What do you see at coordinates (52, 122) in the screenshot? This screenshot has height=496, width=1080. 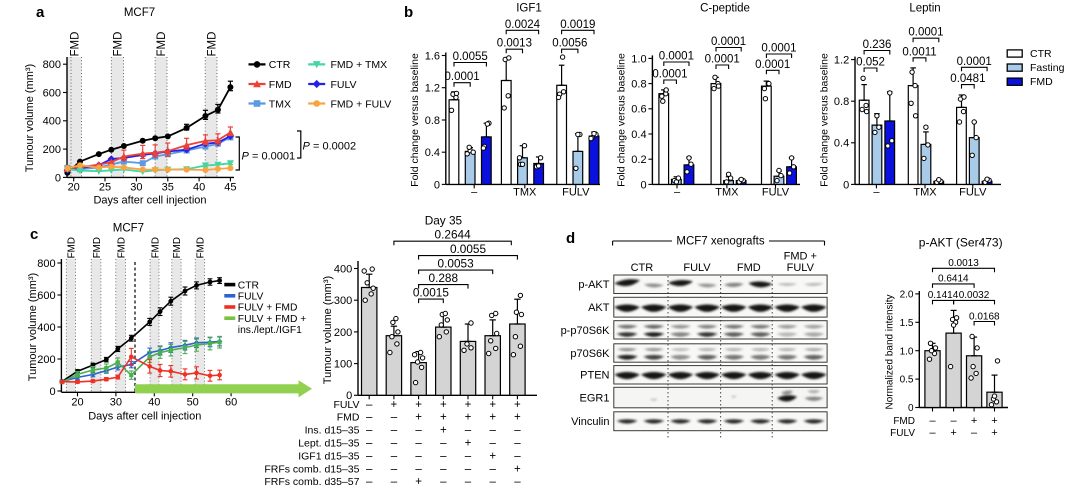 I see `svg-text: 400` at bounding box center [52, 122].